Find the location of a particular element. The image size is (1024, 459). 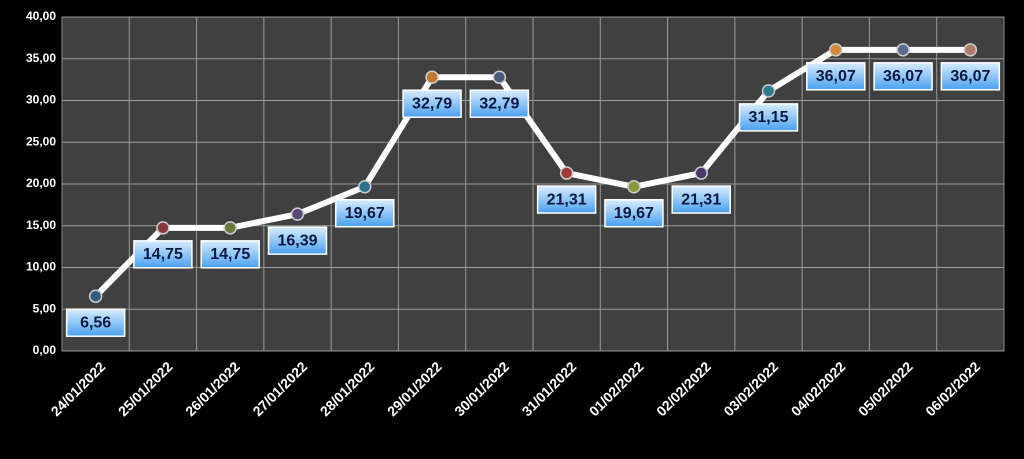

y-tick-label: 40,00 is located at coordinates (41, 16).